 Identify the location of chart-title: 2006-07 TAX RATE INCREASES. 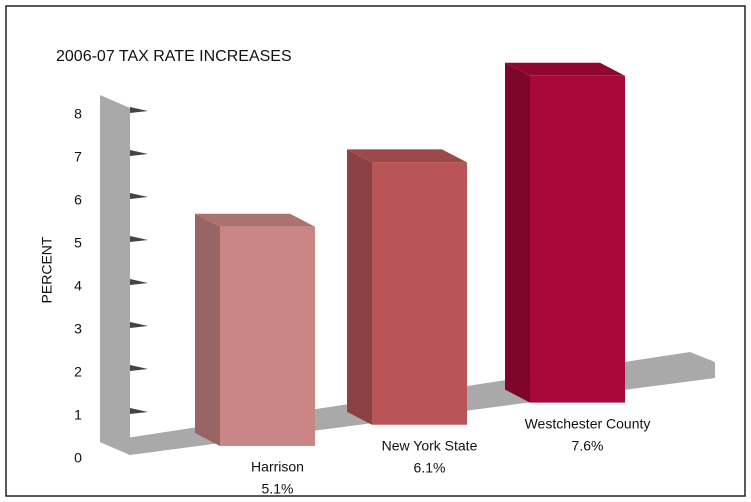
(174, 56).